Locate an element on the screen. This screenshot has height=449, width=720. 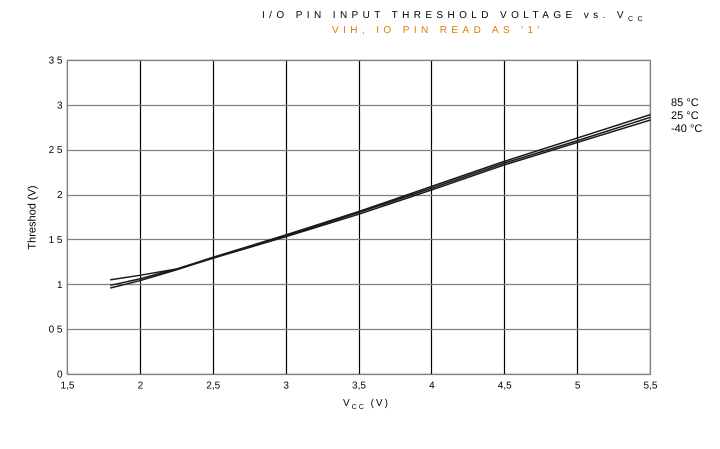
x-tick-label: 1,5 is located at coordinates (67, 386).